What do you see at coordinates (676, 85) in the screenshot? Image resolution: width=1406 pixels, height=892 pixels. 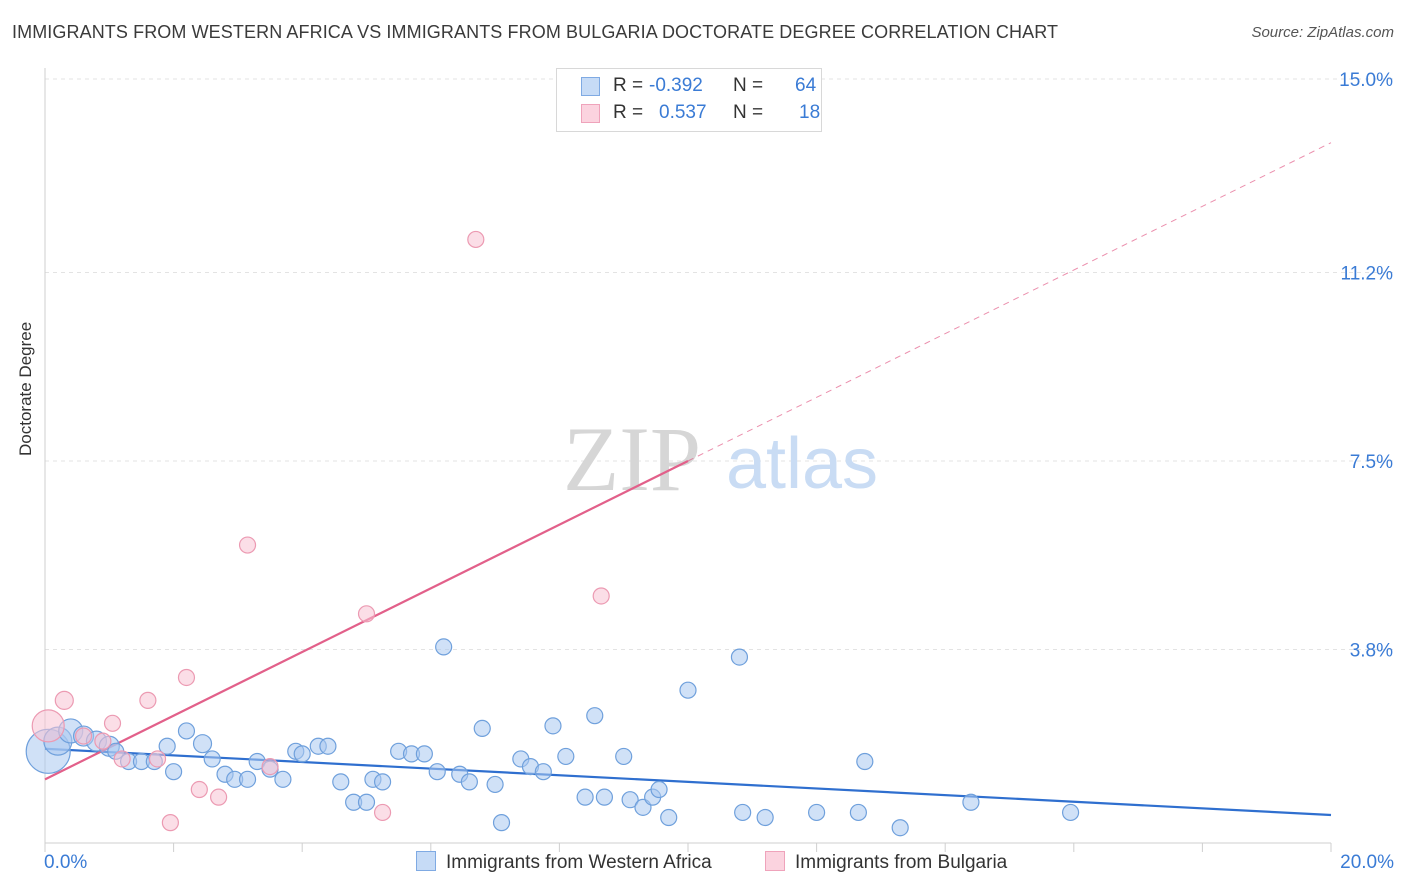 I see `legend-r-value: -0.392` at bounding box center [676, 85].